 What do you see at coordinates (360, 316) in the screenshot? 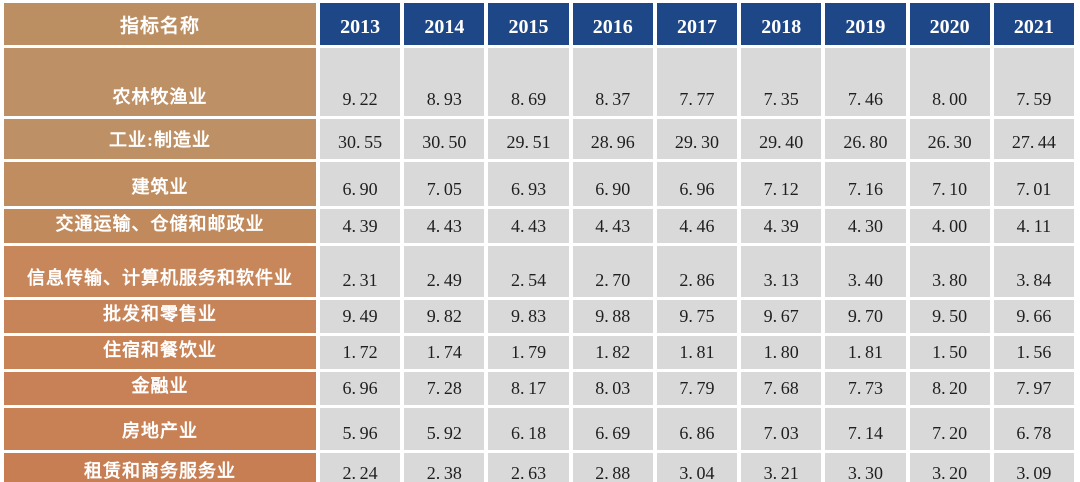
I see `table-cell: 9. 49` at bounding box center [360, 316].